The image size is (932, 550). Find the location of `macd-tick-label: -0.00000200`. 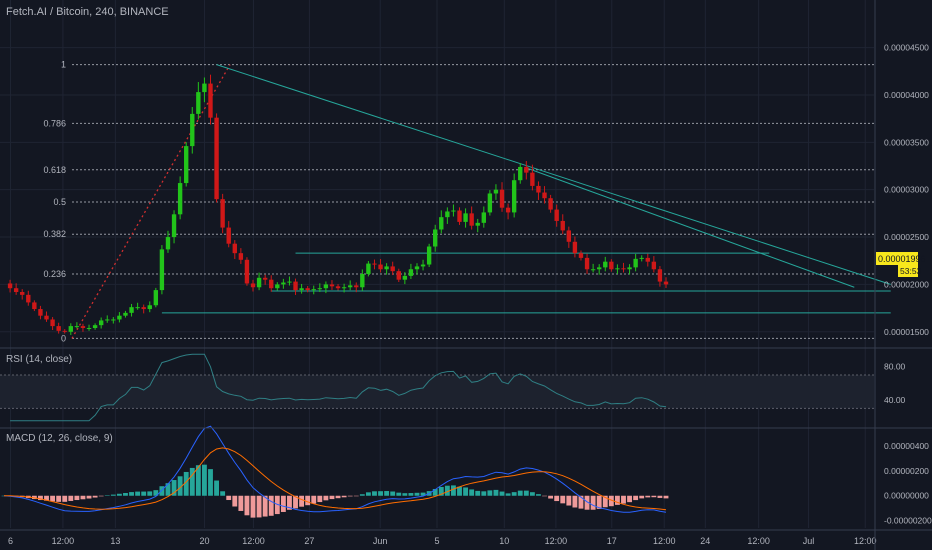

macd-tick-label: -0.00000200 is located at coordinates (908, 521).